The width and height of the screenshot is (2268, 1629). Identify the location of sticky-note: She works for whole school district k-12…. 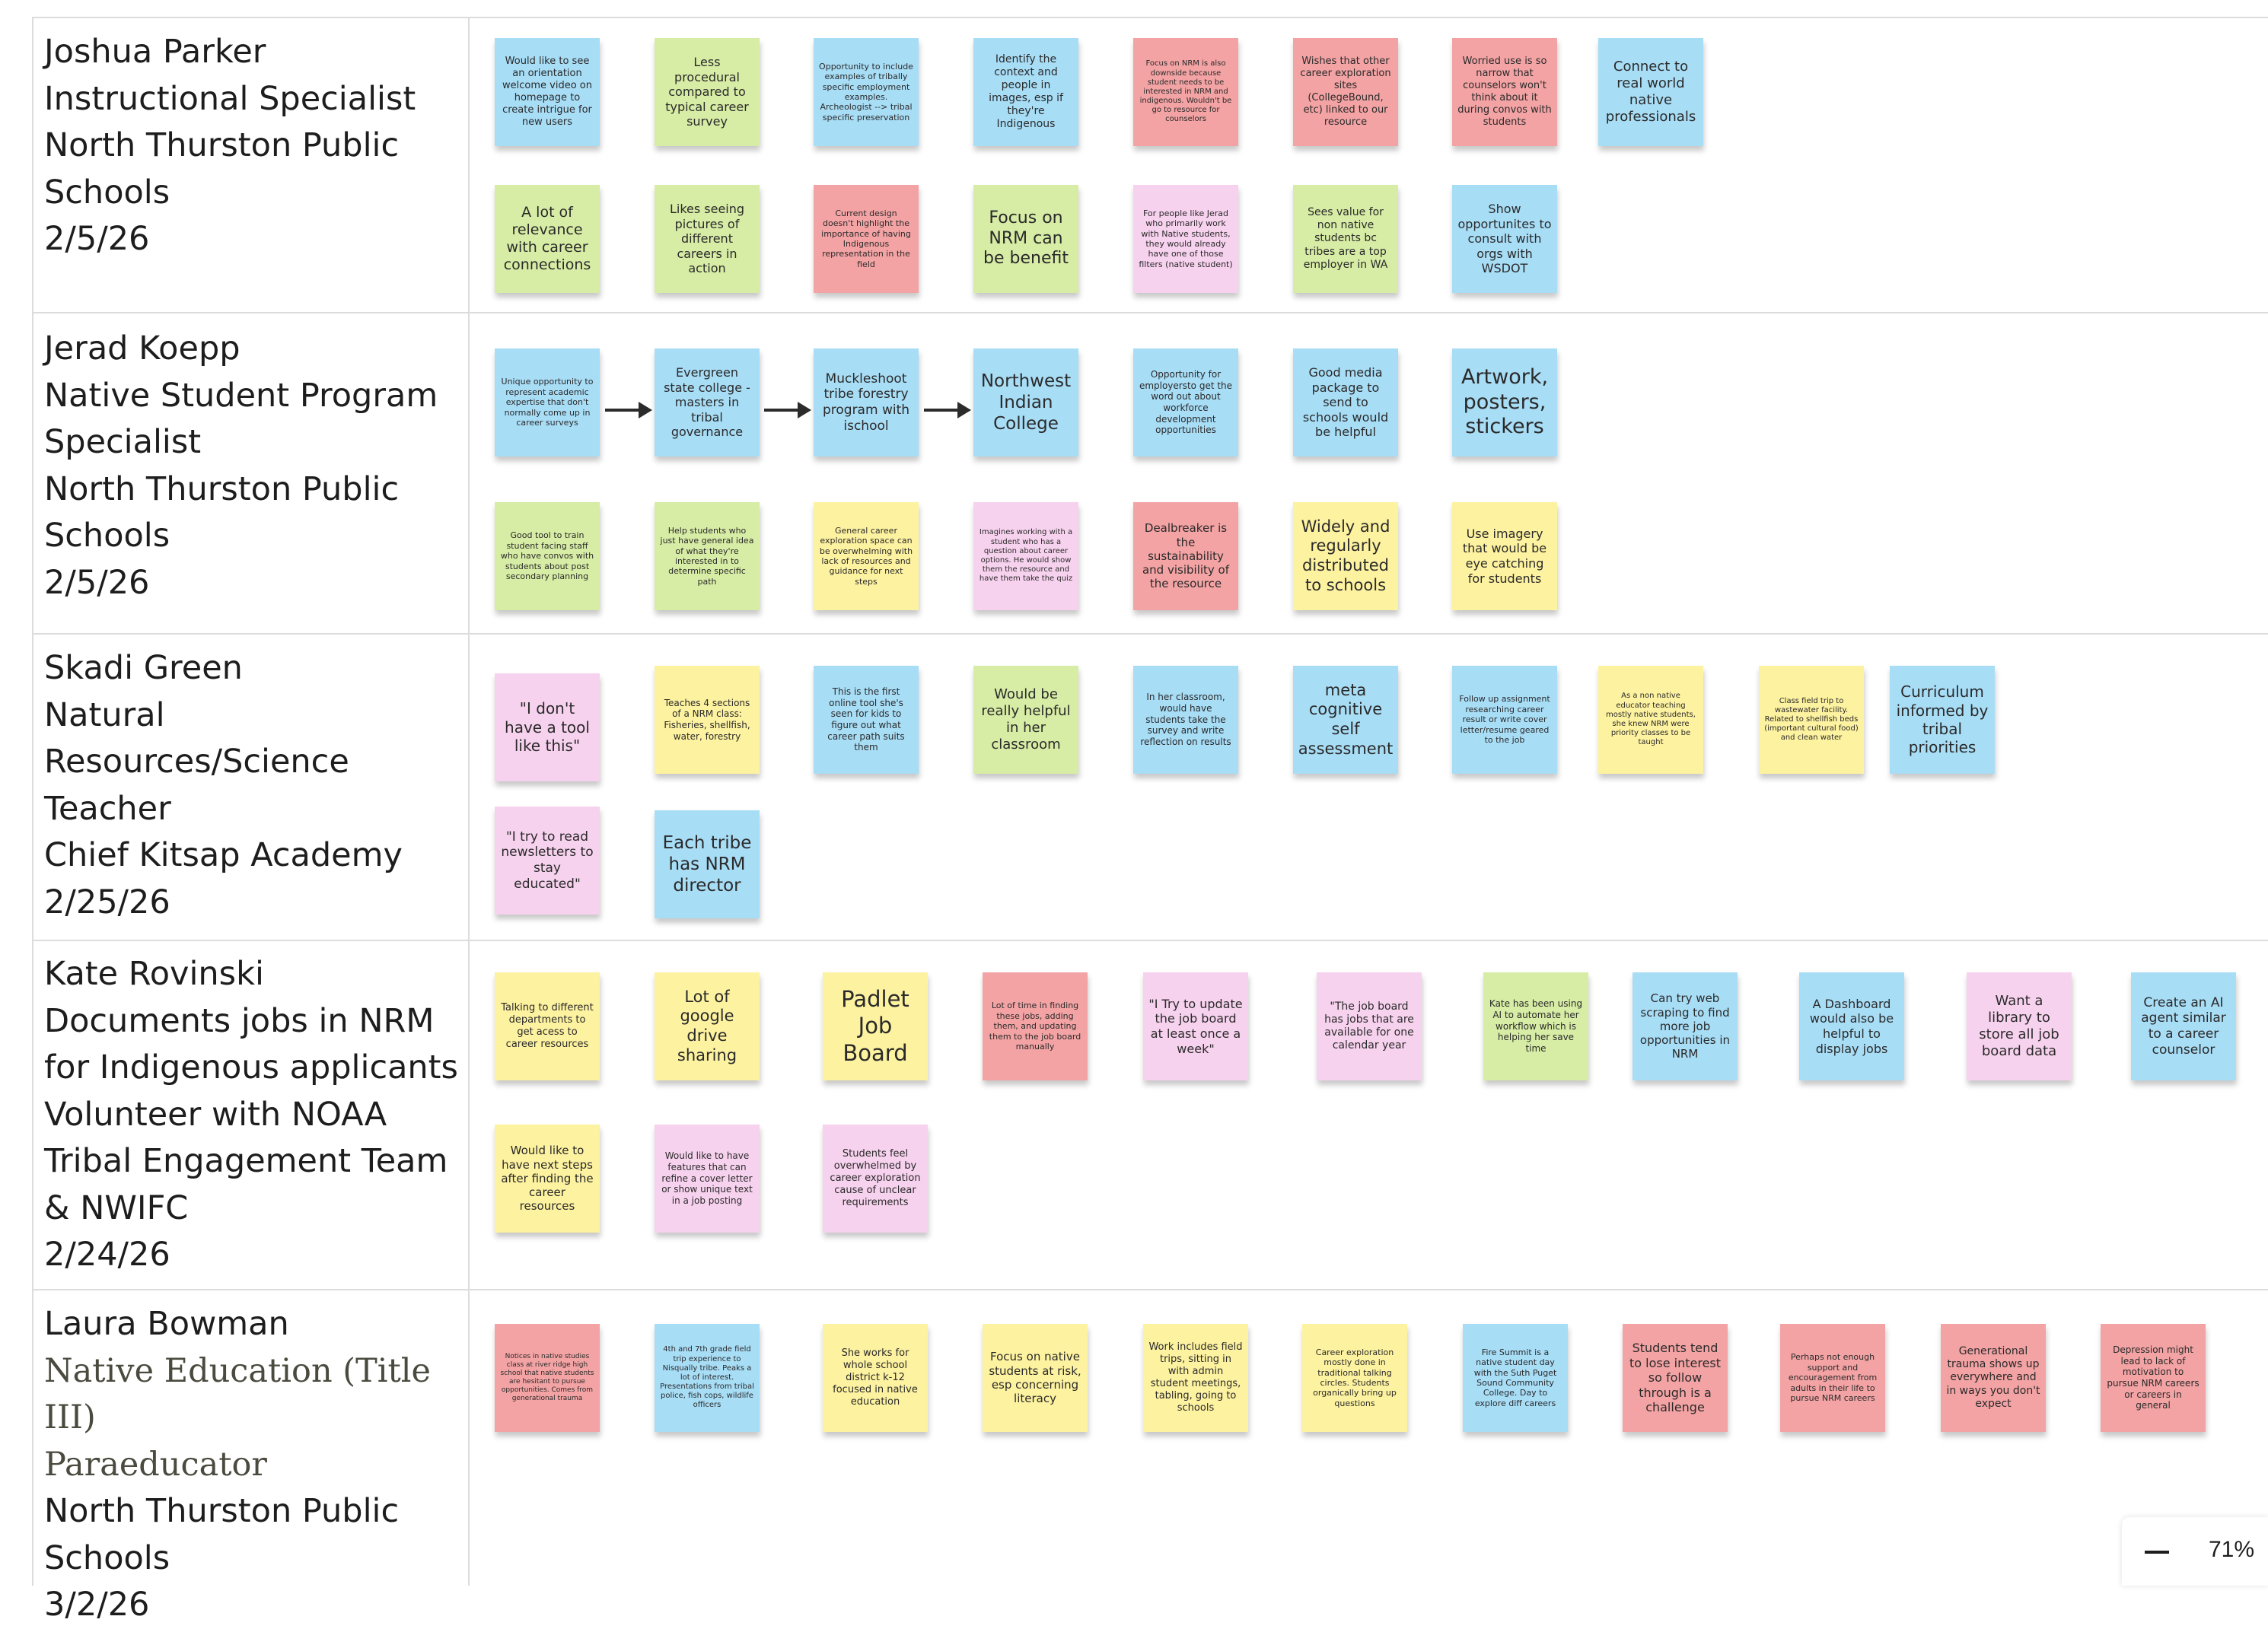
(875, 1378).